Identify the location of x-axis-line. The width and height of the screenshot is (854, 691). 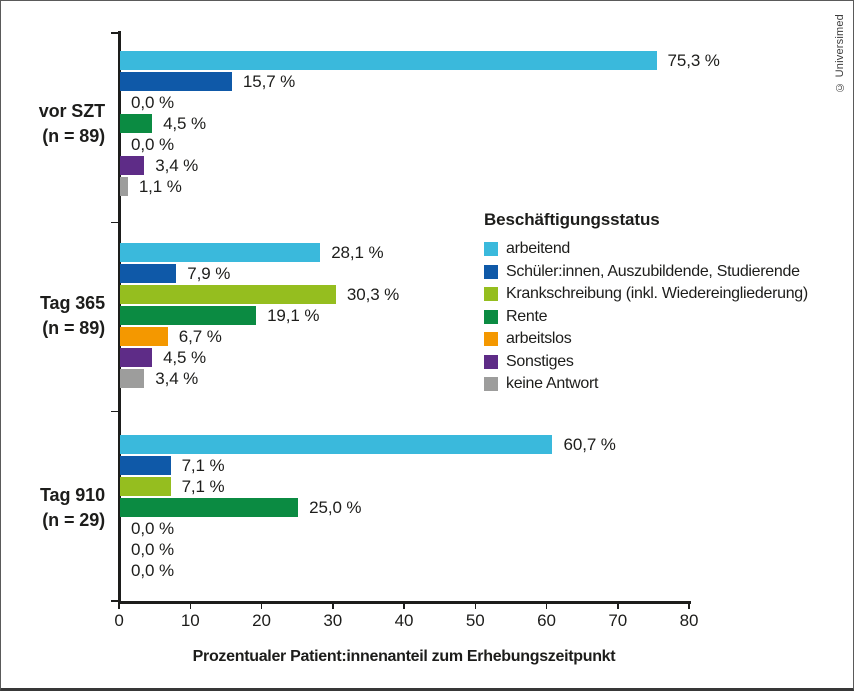
(404, 602).